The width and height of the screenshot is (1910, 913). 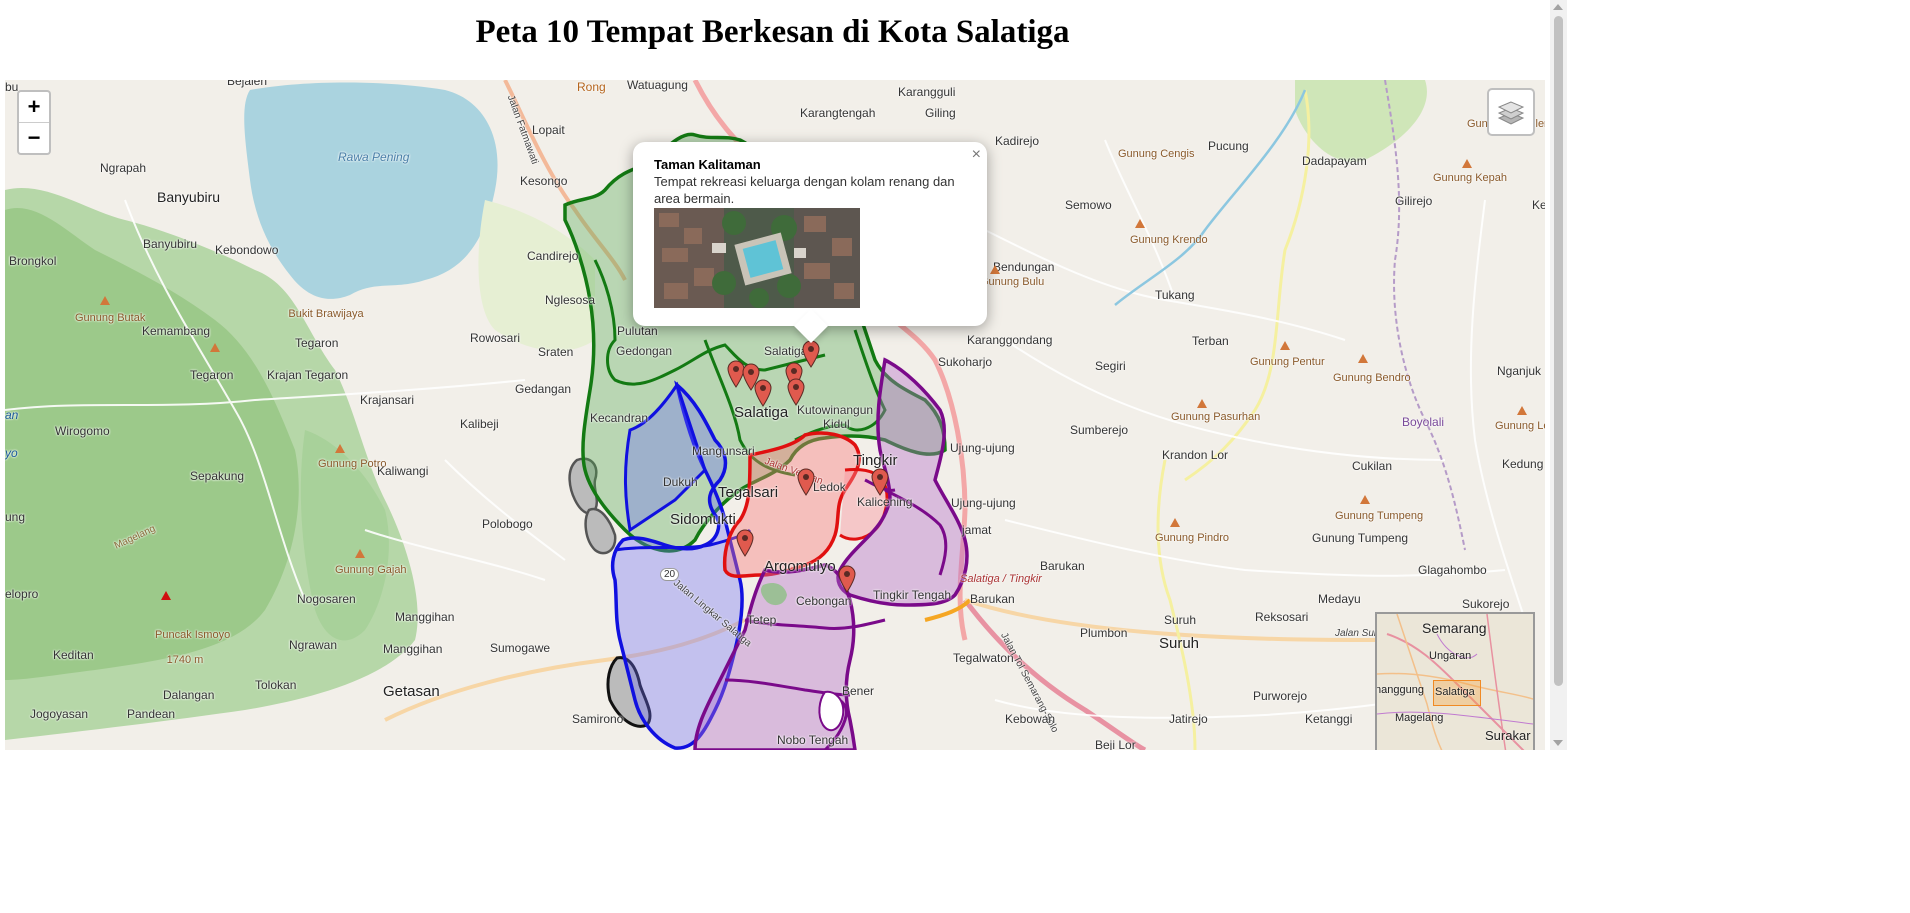 I want to click on map-label: Sumberejo, so click(x=1099, y=430).